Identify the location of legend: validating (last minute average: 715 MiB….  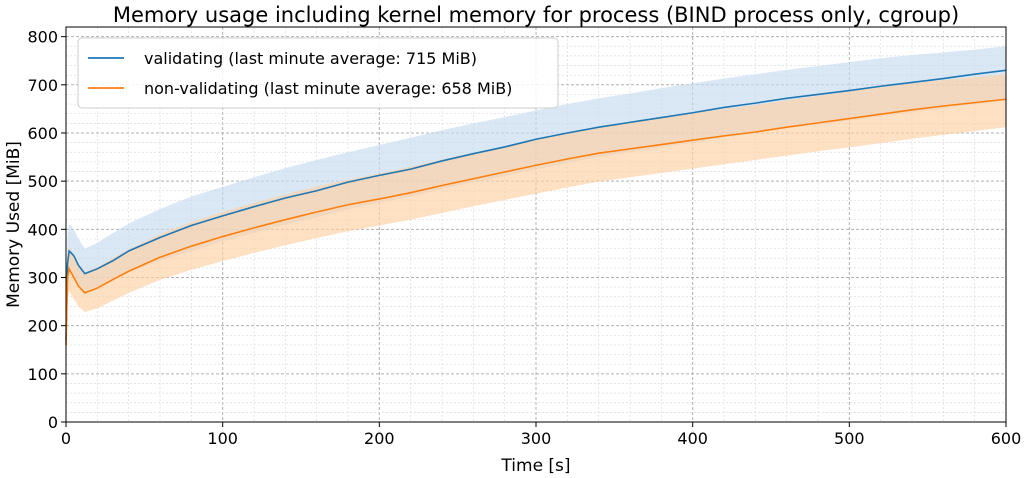
(318, 73).